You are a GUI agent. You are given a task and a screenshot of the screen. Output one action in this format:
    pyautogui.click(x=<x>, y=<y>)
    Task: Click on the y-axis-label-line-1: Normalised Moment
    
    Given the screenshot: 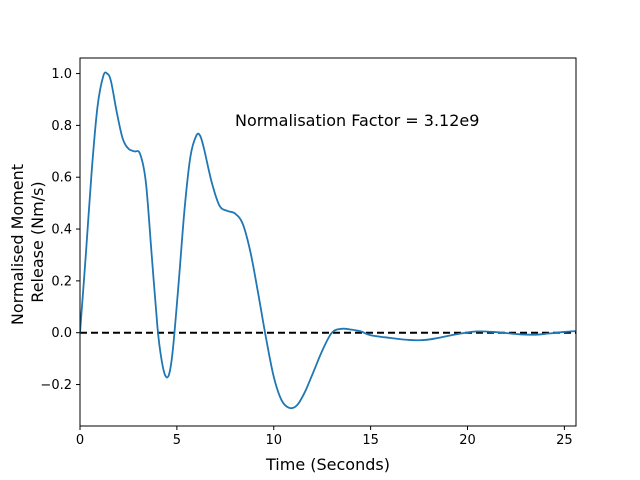 What is the action you would take?
    pyautogui.click(x=17, y=244)
    